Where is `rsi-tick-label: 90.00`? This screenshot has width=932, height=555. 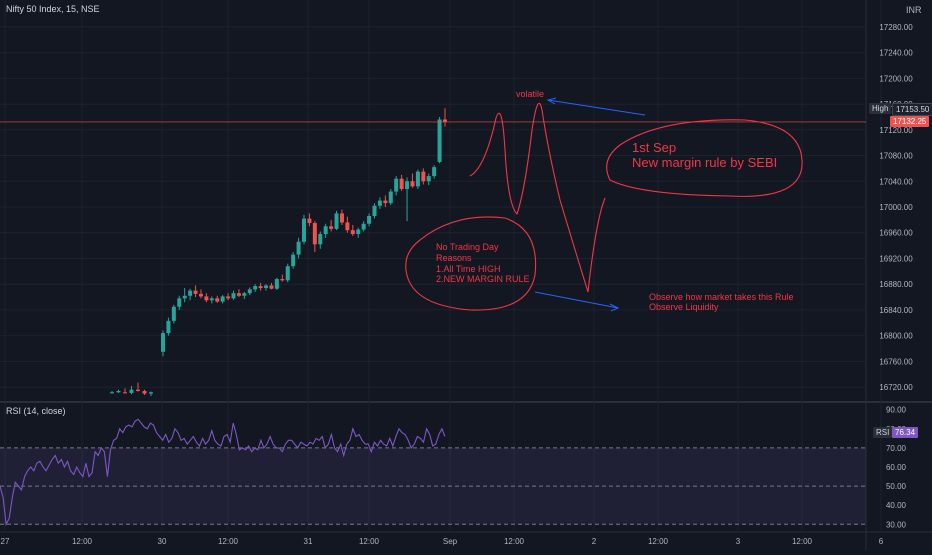 rsi-tick-label: 90.00 is located at coordinates (896, 410).